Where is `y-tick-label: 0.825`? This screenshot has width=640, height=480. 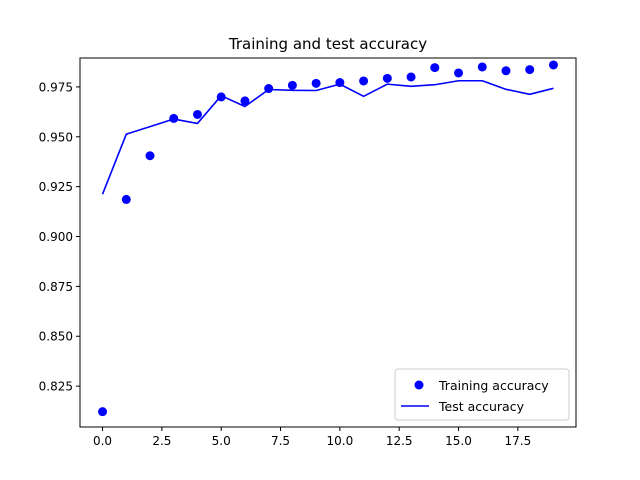
y-tick-label: 0.825 is located at coordinates (56, 387).